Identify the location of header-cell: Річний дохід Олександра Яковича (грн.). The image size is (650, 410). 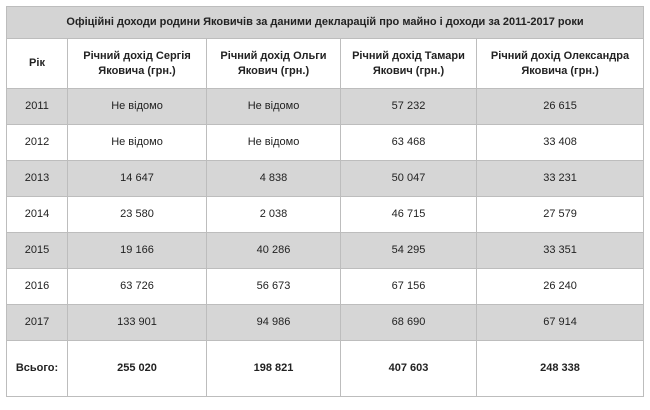
(560, 63).